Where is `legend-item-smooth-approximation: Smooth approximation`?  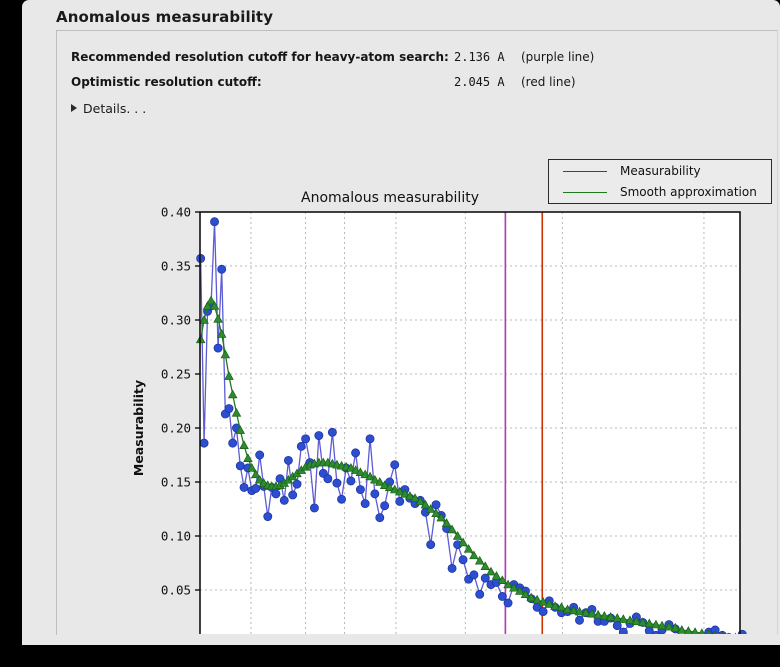
legend-item-smooth-approximation: Smooth approximation is located at coordinates (660, 193).